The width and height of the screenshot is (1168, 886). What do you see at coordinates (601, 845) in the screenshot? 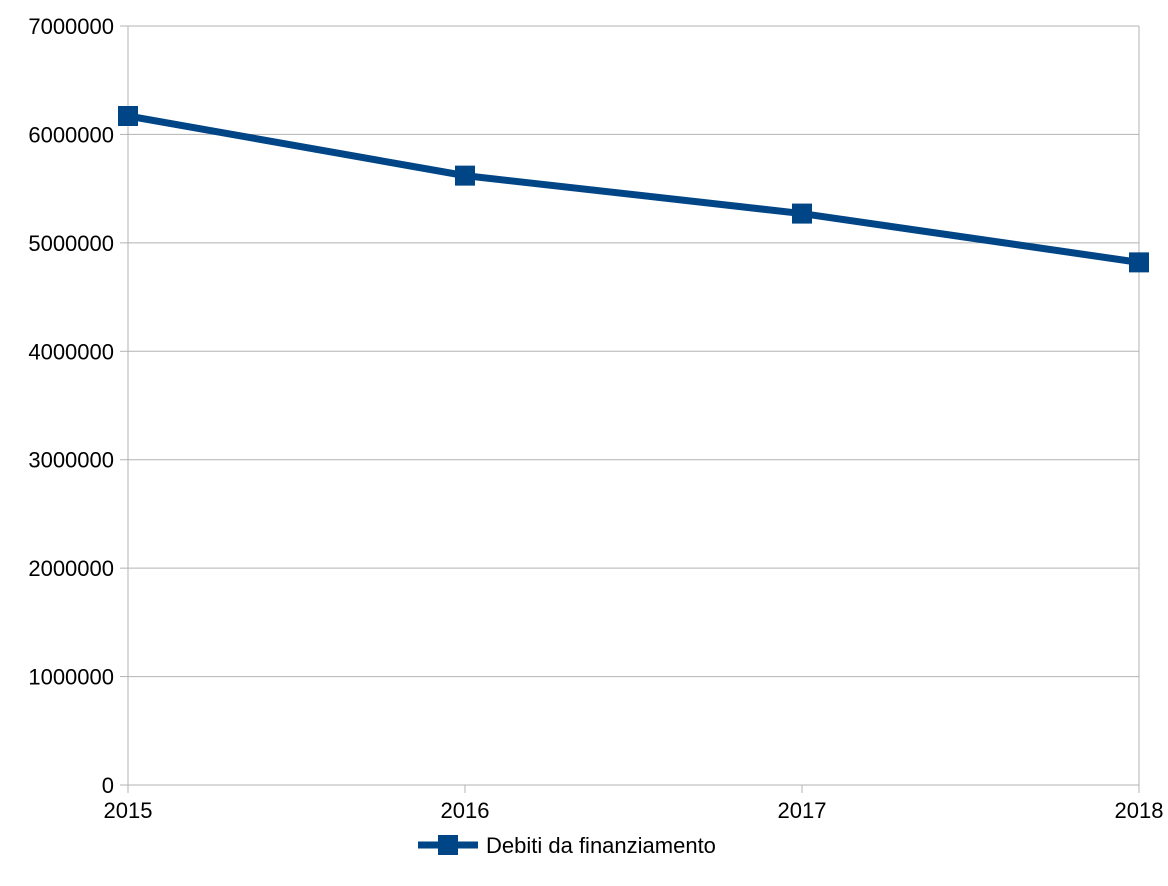
I see `legend-label-series-1: Debiti da finanziamento` at bounding box center [601, 845].